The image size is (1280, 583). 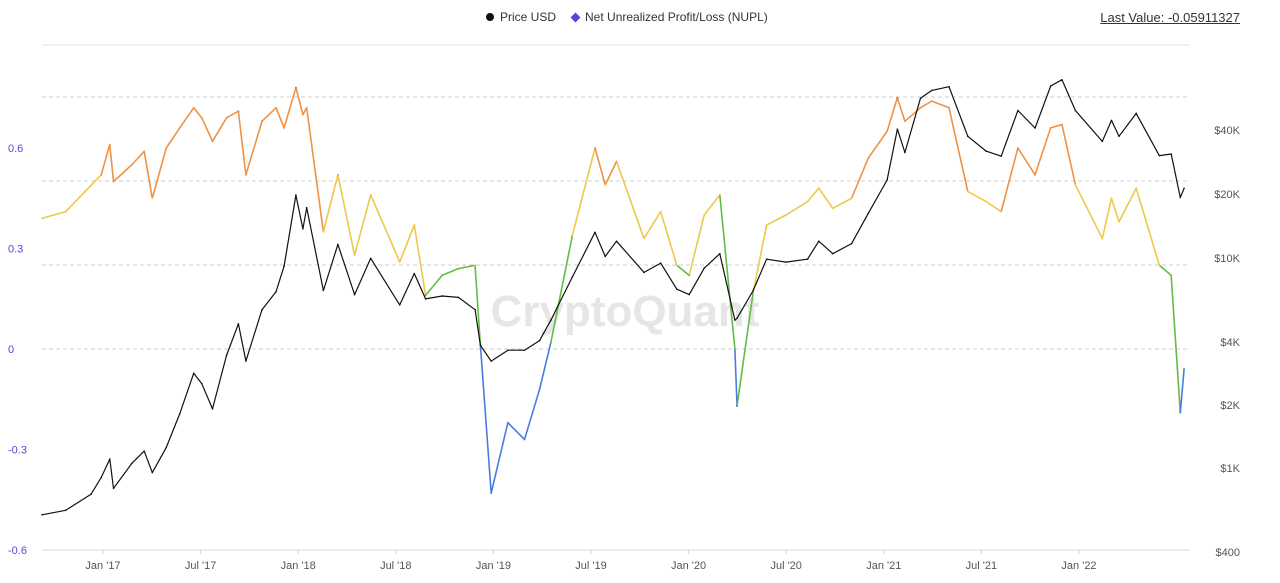 What do you see at coordinates (1230, 406) in the screenshot?
I see `y-right-tick-label: $2K` at bounding box center [1230, 406].